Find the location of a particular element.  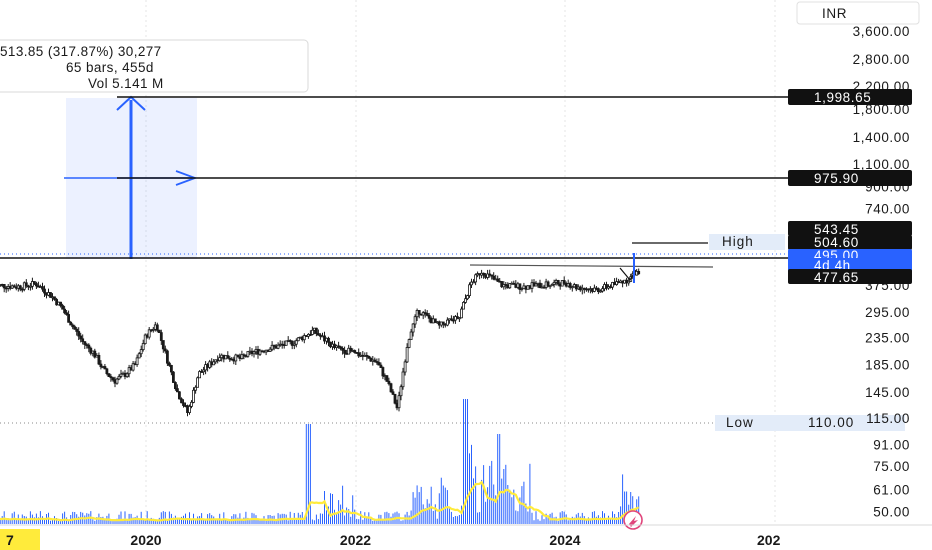

measure-info-line3: Vol 5.141 M is located at coordinates (126, 83).